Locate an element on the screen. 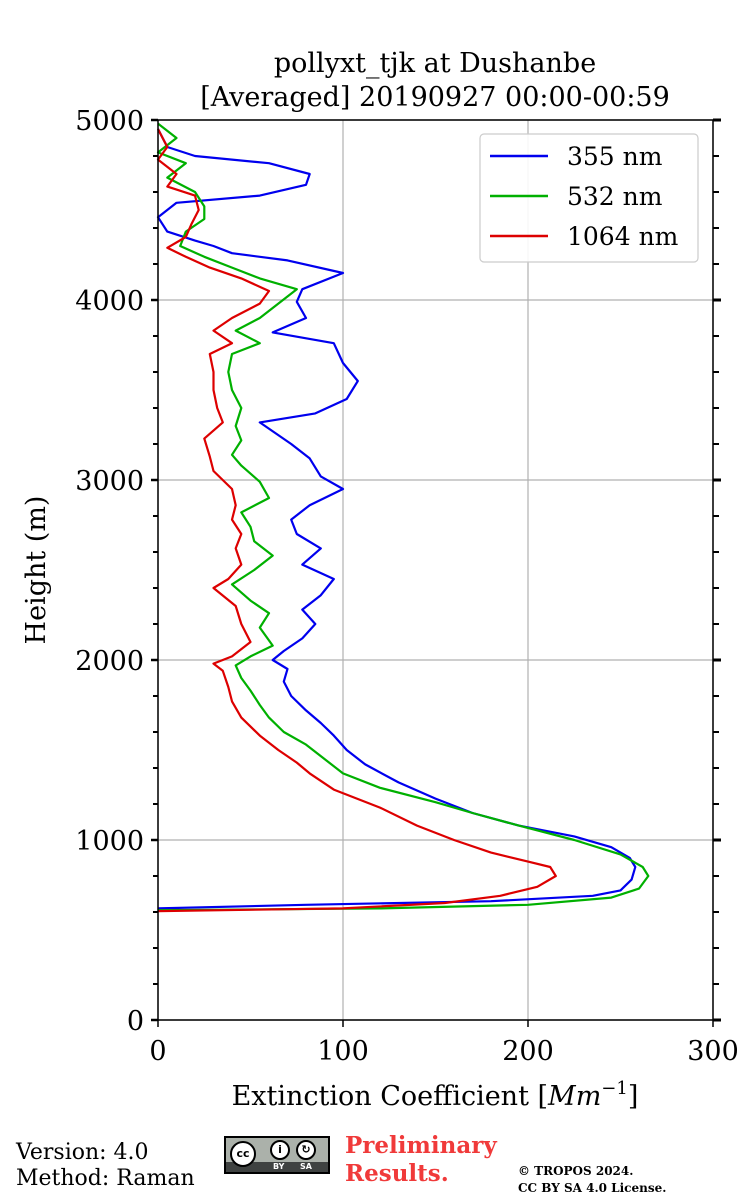 This screenshot has width=750, height=1200. cc-license-badge: cc i ↻ BY SA is located at coordinates (277, 1155).